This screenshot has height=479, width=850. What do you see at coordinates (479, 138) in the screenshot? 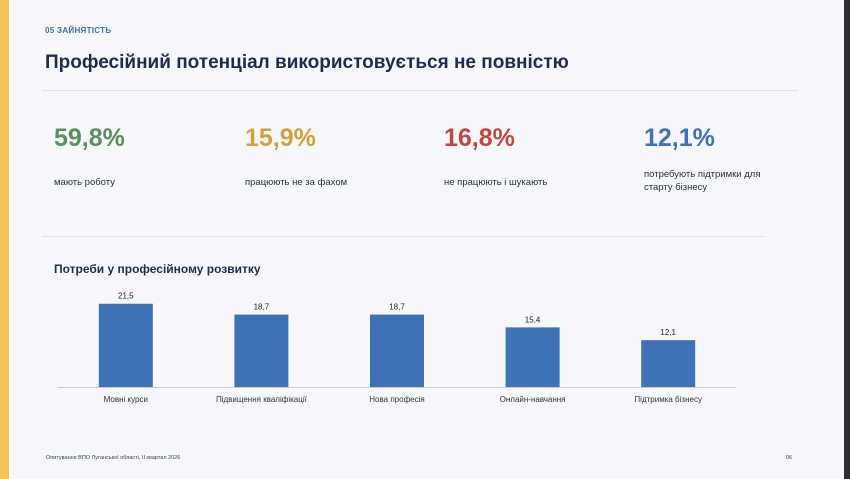
I see `stat-value-job-seeking: 16,8%` at bounding box center [479, 138].